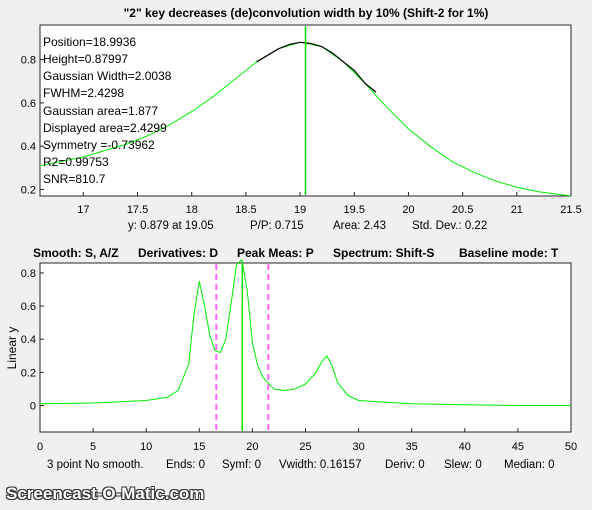 The width and height of the screenshot is (592, 510). I want to click on menu-peak-meas: Peak Meas: P, so click(275, 253).